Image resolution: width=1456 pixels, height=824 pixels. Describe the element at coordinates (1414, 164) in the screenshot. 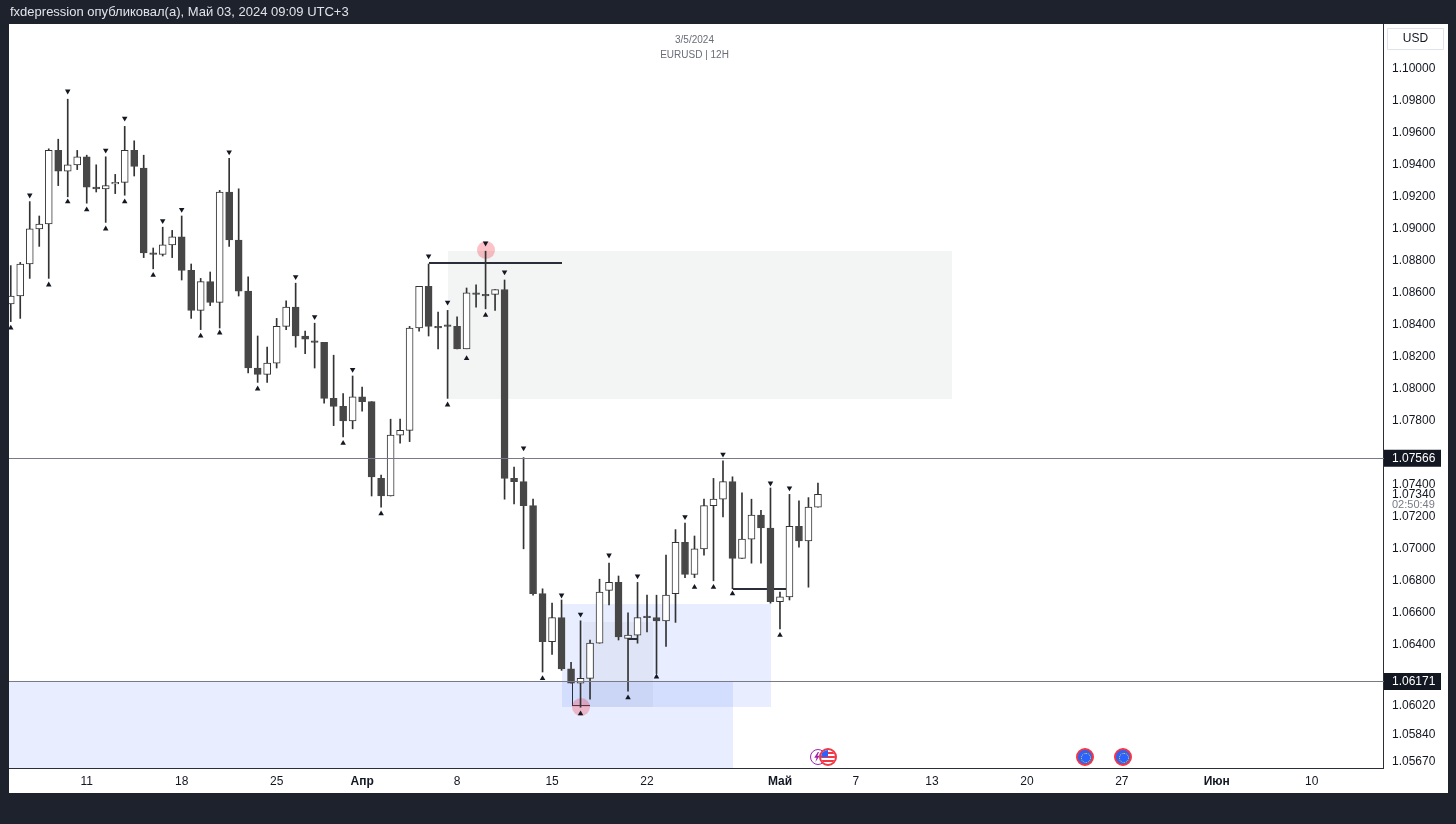

I see `y-tick-label: 1.09400` at that location.